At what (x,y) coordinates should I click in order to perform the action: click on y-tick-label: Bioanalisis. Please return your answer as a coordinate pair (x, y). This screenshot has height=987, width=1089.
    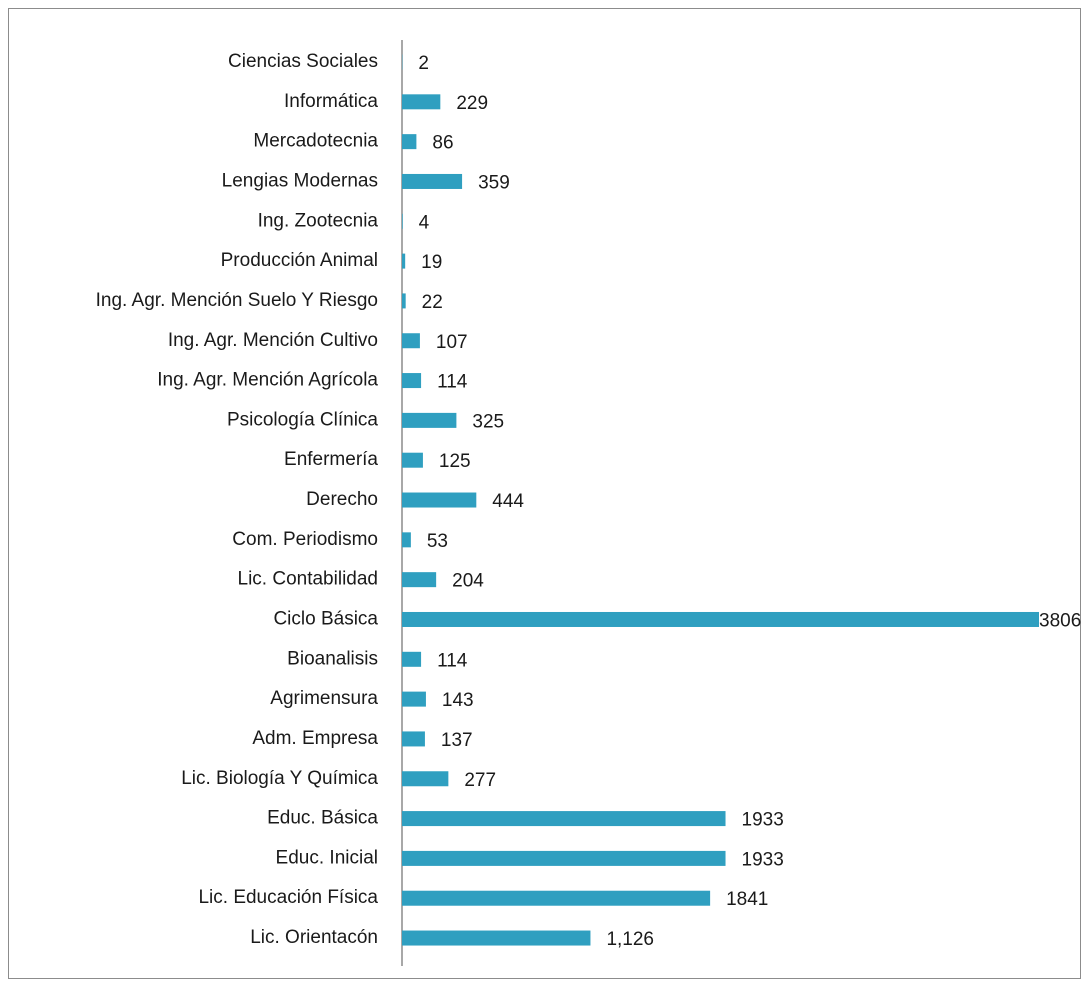
    Looking at the image, I should click on (332, 658).